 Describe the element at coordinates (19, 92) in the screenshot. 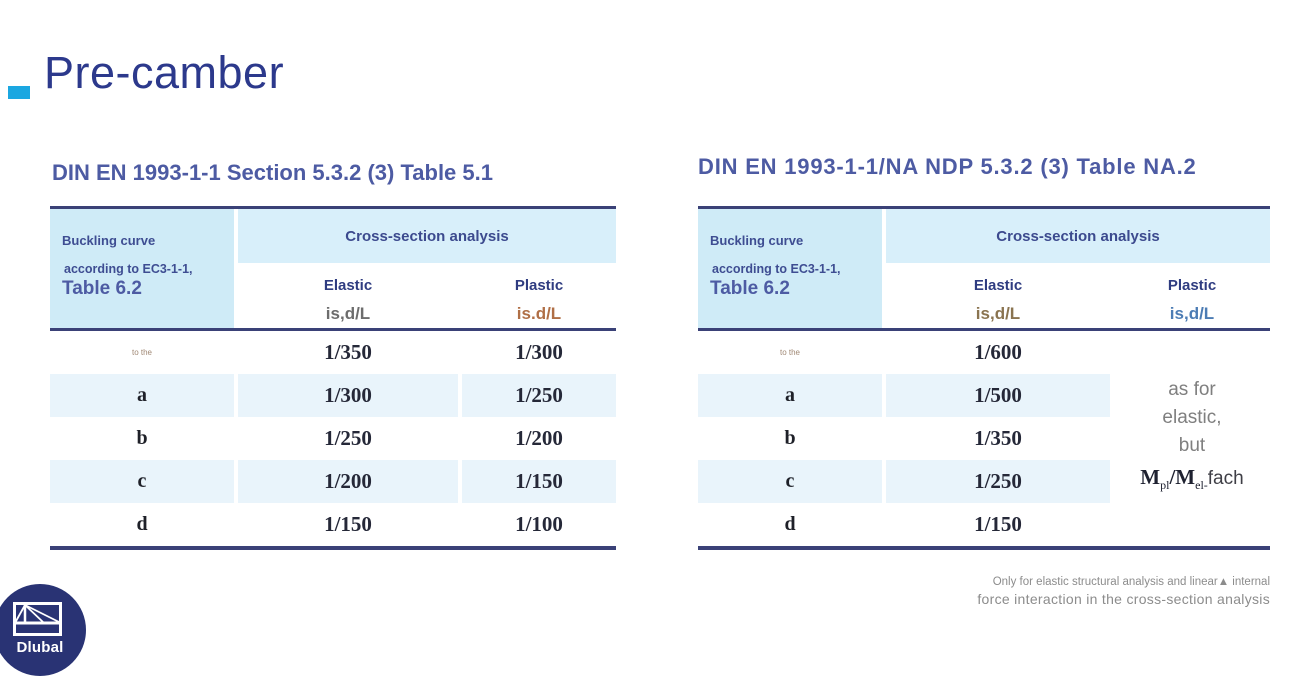

I see `title-accent-dash` at that location.